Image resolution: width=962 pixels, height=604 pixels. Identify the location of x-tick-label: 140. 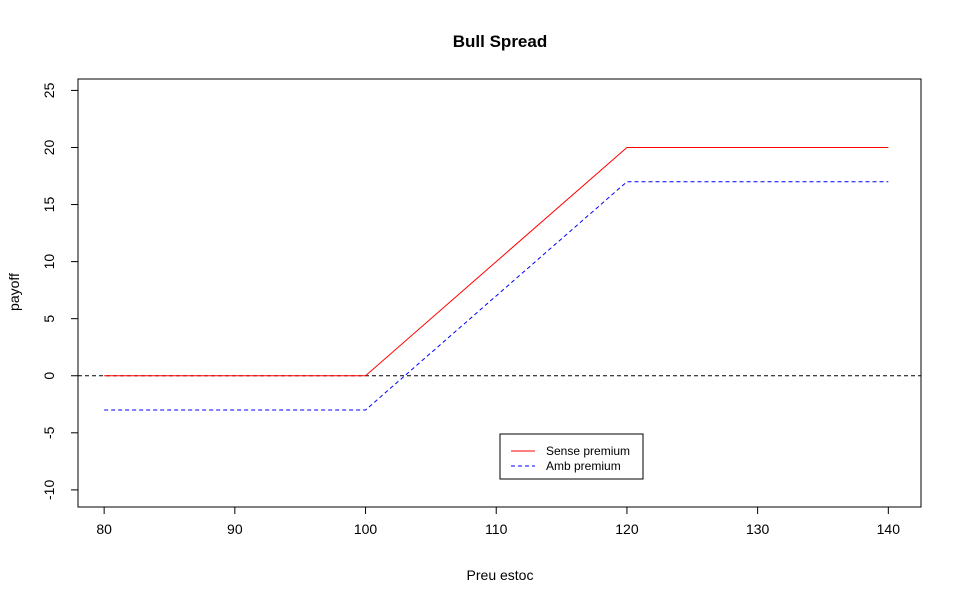
(889, 529).